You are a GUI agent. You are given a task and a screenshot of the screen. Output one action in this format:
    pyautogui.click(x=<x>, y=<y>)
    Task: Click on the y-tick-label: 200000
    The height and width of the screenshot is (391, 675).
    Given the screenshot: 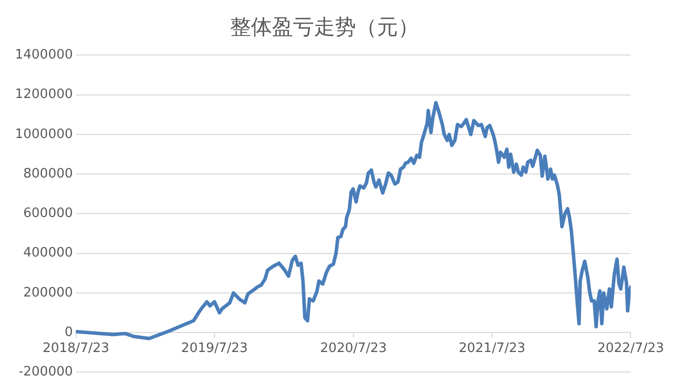 What is the action you would take?
    pyautogui.click(x=48, y=292)
    